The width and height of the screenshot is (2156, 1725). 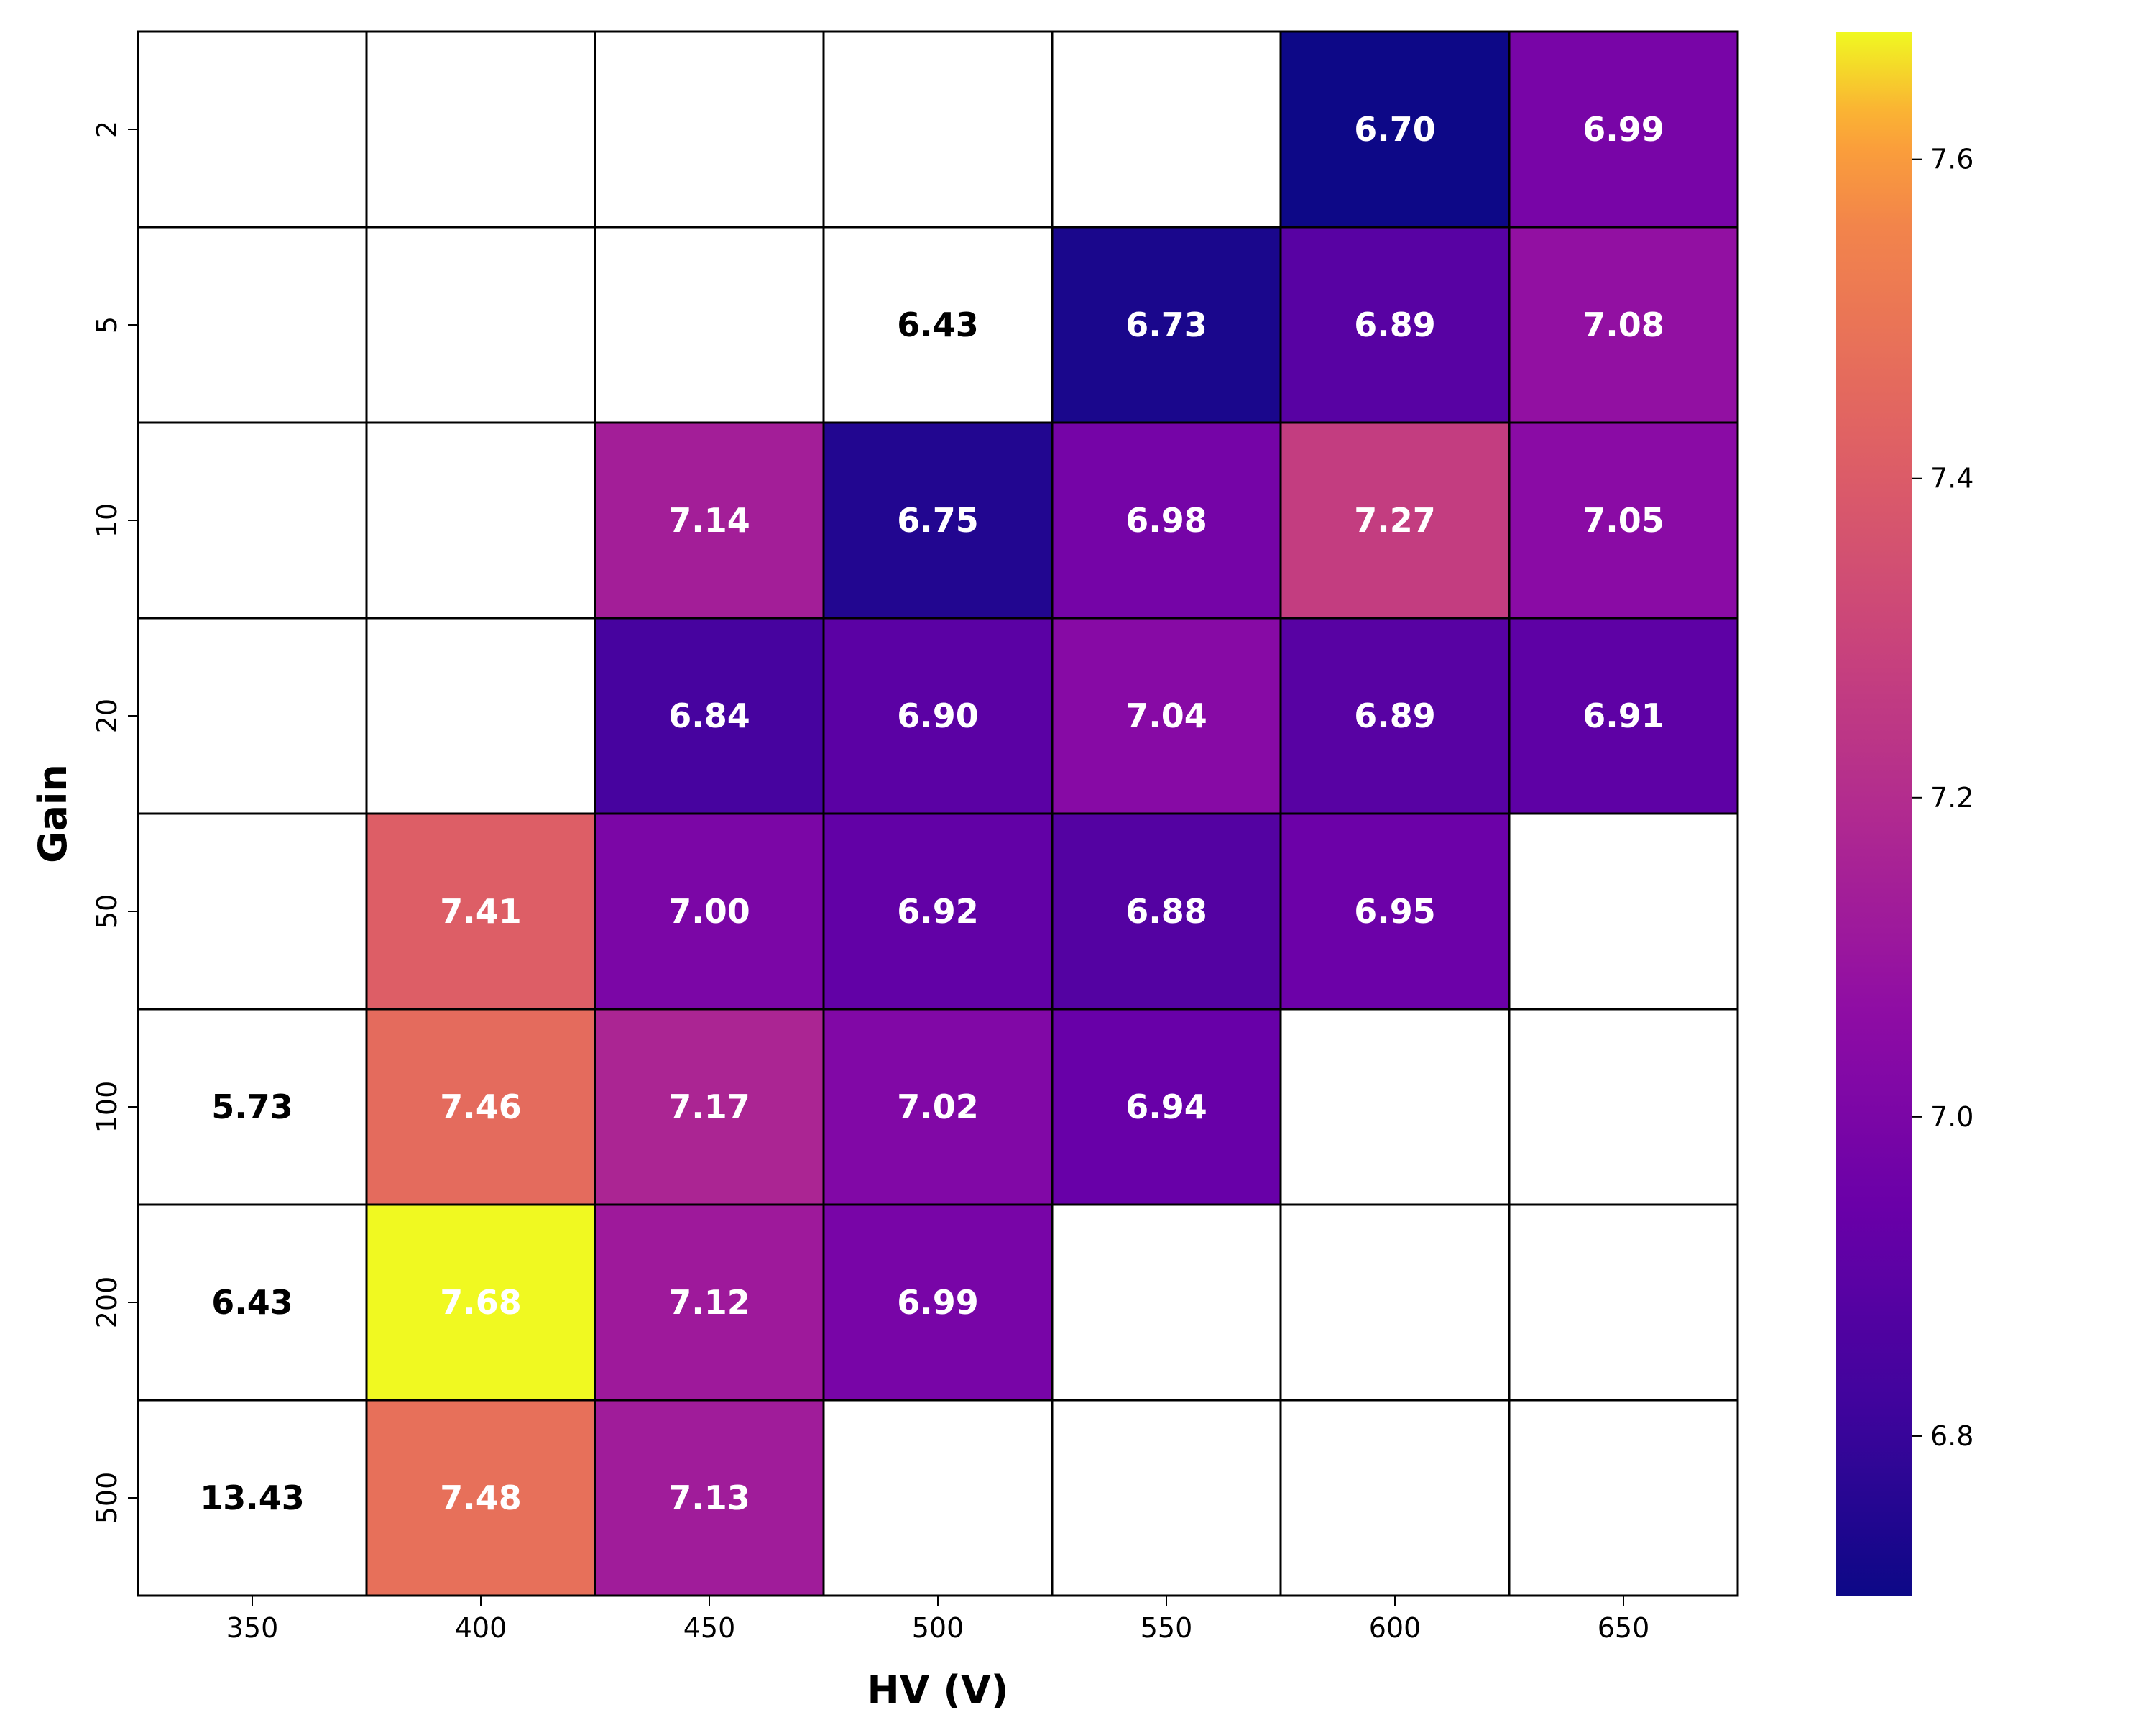 I want to click on heatmap-cell-label: 6.92, so click(x=938, y=911).